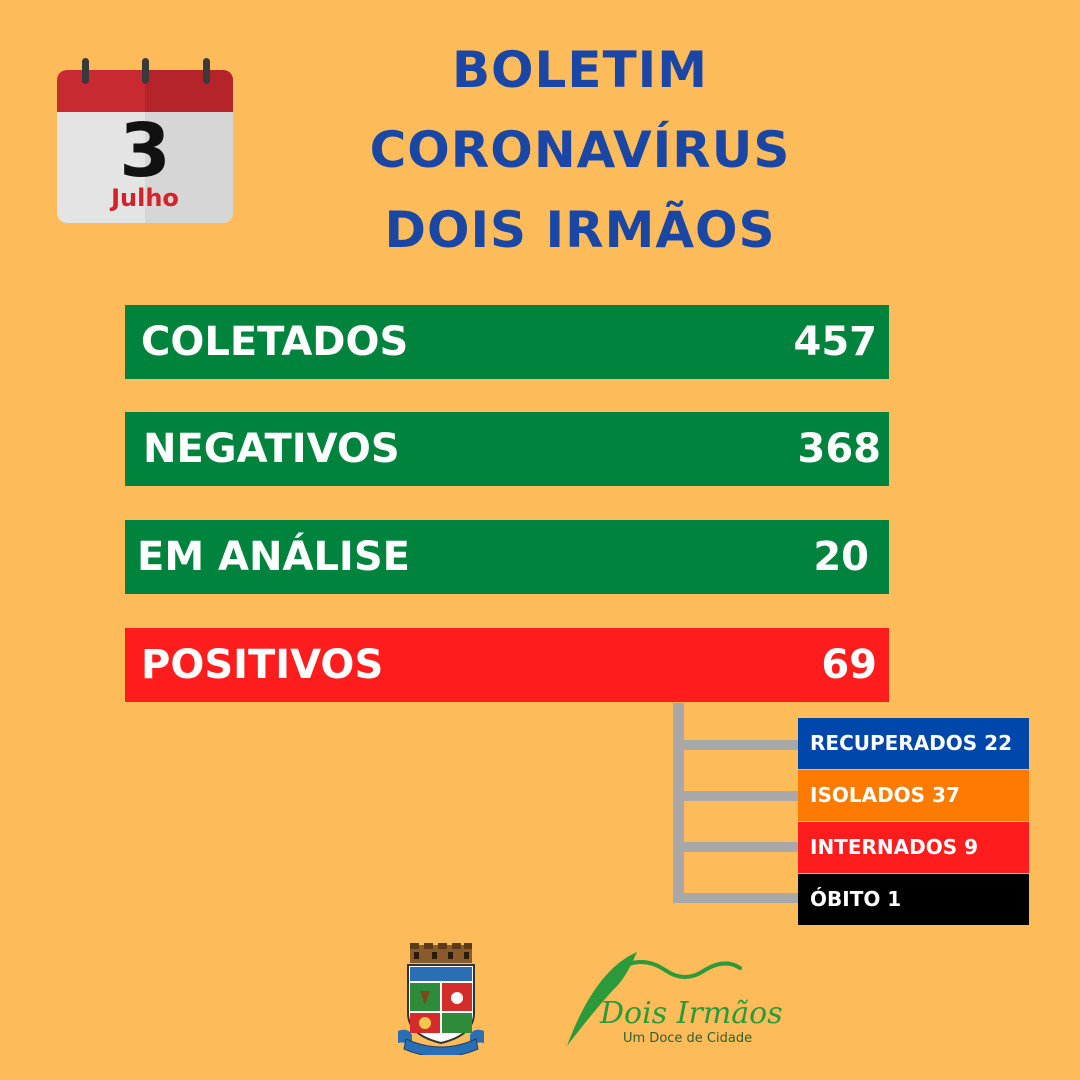 Image resolution: width=1080 pixels, height=1080 pixels. What do you see at coordinates (913, 847) in the screenshot?
I see `breakdown-internados: INTERNADOS 9` at bounding box center [913, 847].